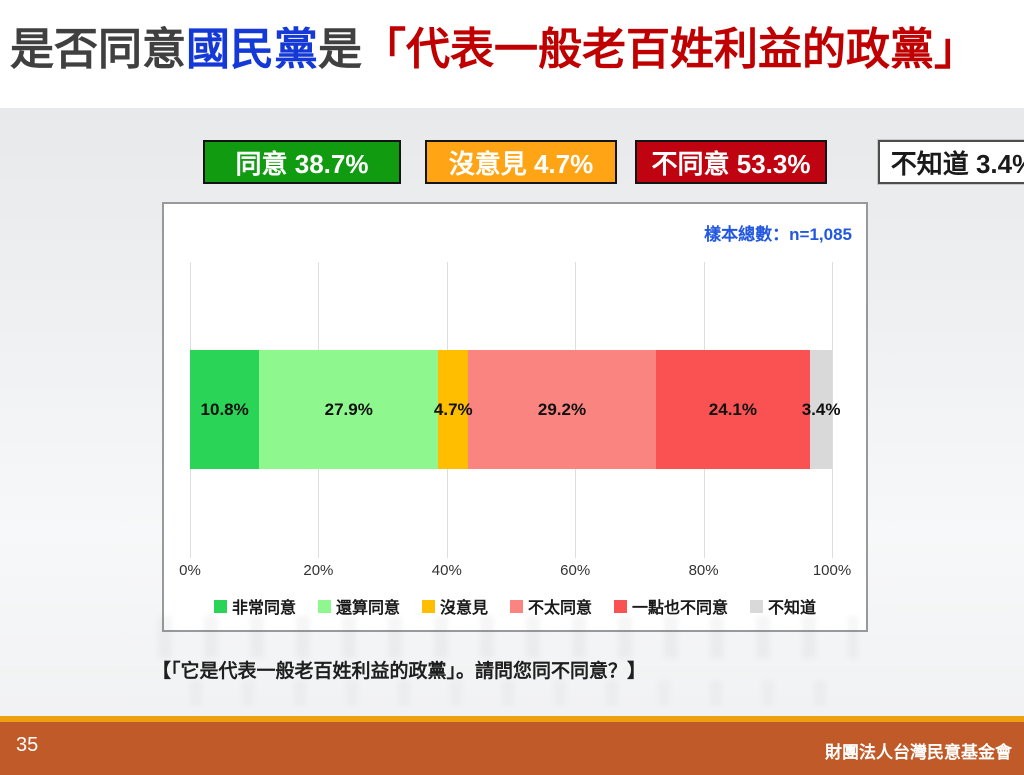  I want to click on bar-segment-24.1%: 24.1%, so click(733, 409).